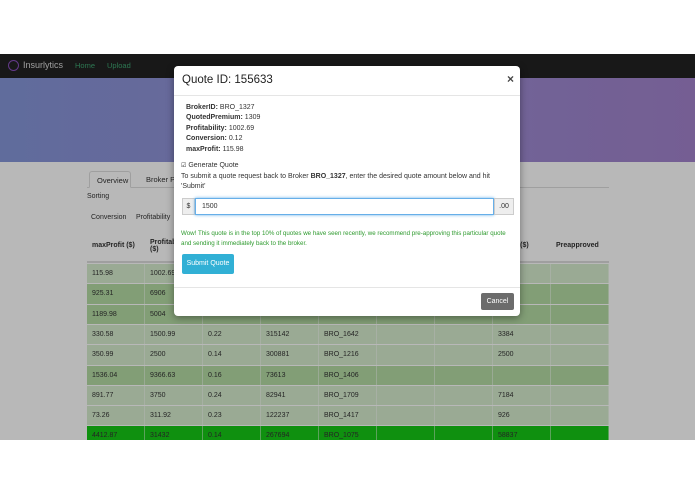 The width and height of the screenshot is (695, 494). What do you see at coordinates (233, 149) in the screenshot?
I see `detail-value: 115.98` at bounding box center [233, 149].